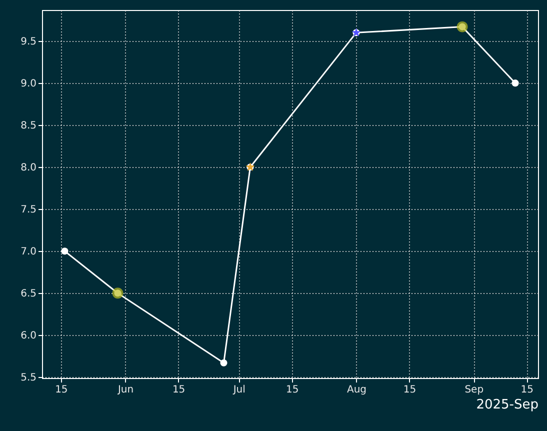  Describe the element at coordinates (28, 252) in the screenshot. I see `y-tick-label: 7.0` at that location.